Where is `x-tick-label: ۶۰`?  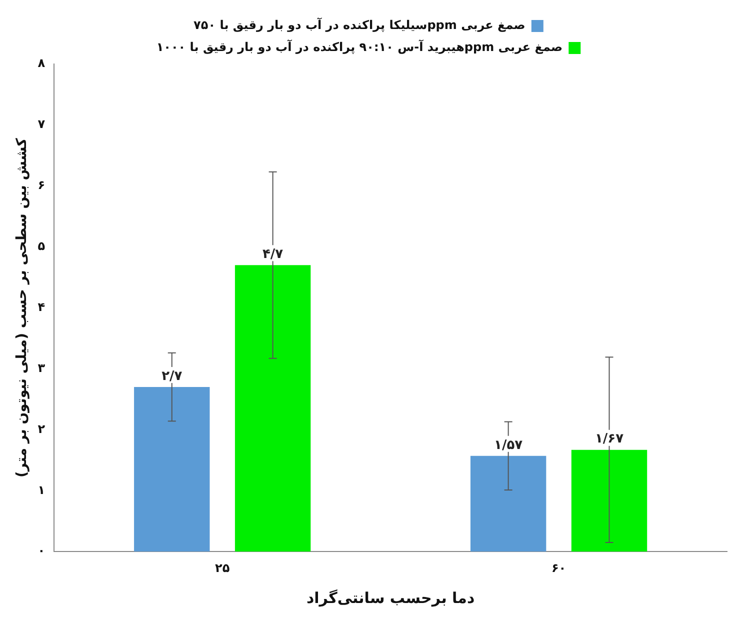 x-tick-label: ۶۰ is located at coordinates (558, 567).